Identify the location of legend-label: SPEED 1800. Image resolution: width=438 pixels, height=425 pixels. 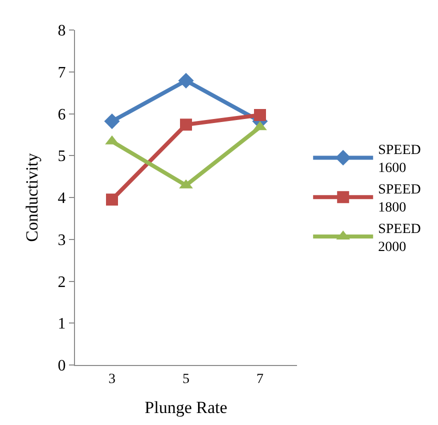
(399, 199).